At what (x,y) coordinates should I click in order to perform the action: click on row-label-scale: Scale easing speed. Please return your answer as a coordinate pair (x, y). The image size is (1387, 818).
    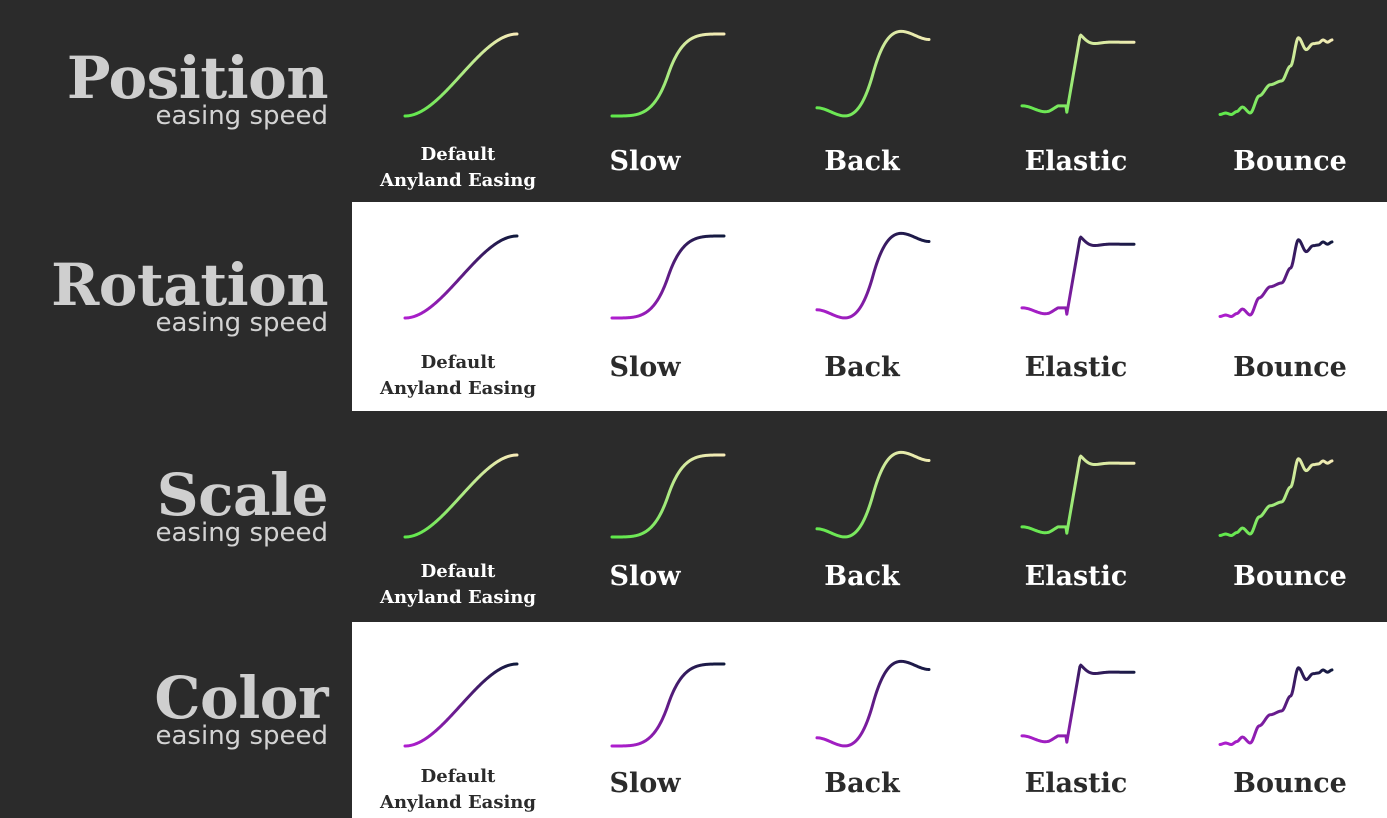
    Looking at the image, I should click on (164, 504).